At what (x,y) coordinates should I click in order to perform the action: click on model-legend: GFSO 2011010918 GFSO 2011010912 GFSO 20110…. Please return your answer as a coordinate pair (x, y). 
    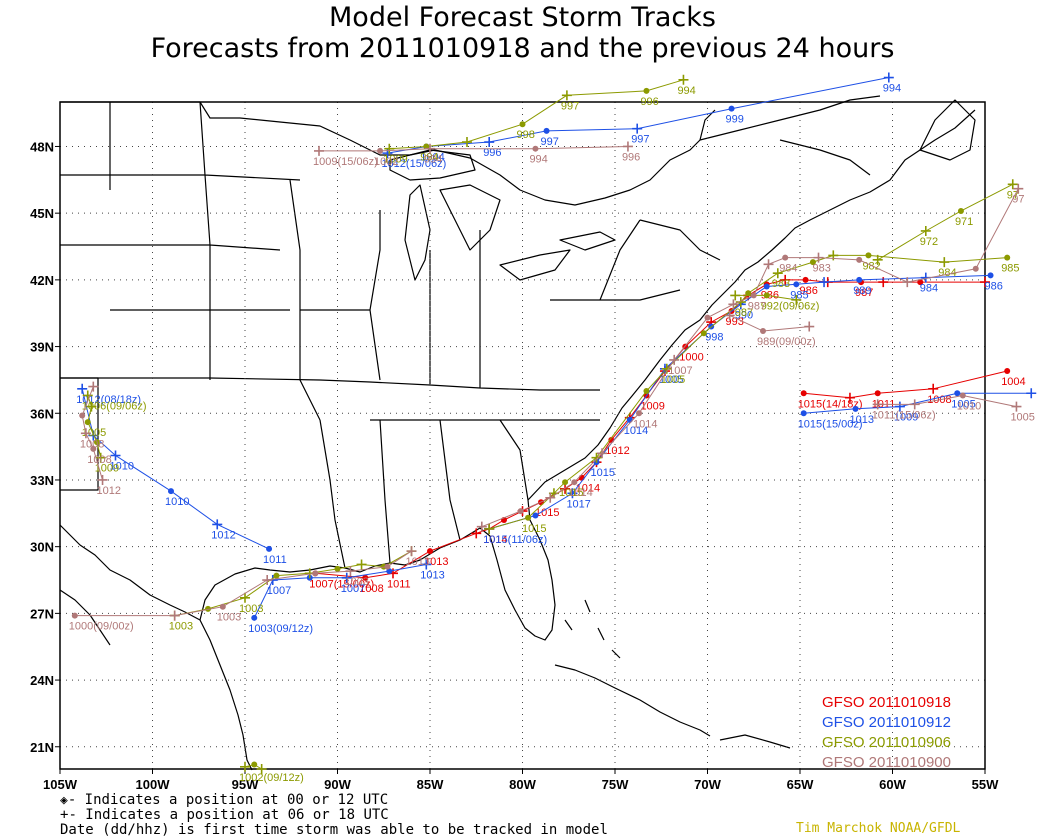
    Looking at the image, I should click on (886, 732).